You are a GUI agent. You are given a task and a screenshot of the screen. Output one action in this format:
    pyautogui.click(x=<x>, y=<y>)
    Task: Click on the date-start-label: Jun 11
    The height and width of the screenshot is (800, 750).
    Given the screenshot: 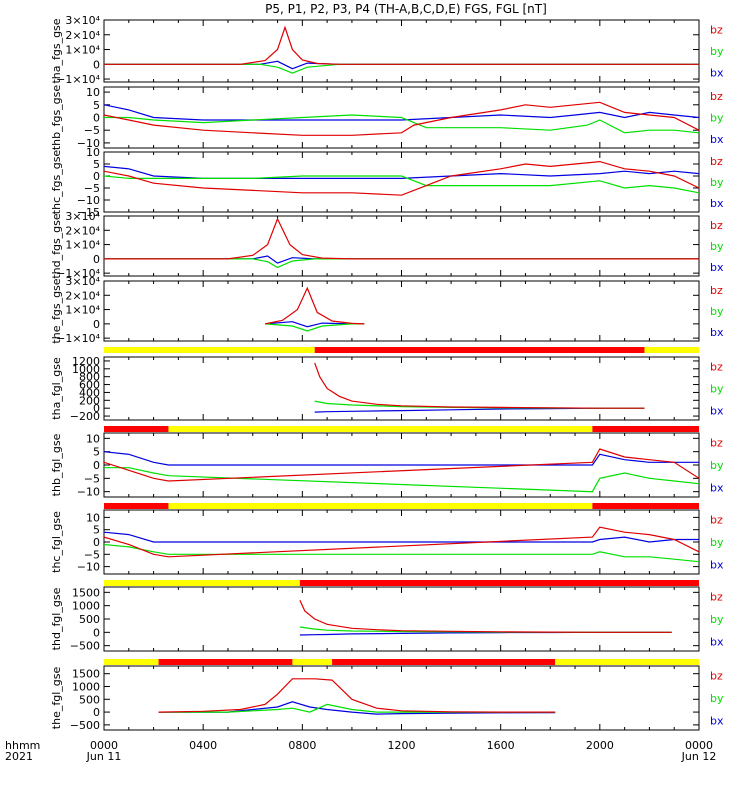 What is the action you would take?
    pyautogui.click(x=104, y=756)
    